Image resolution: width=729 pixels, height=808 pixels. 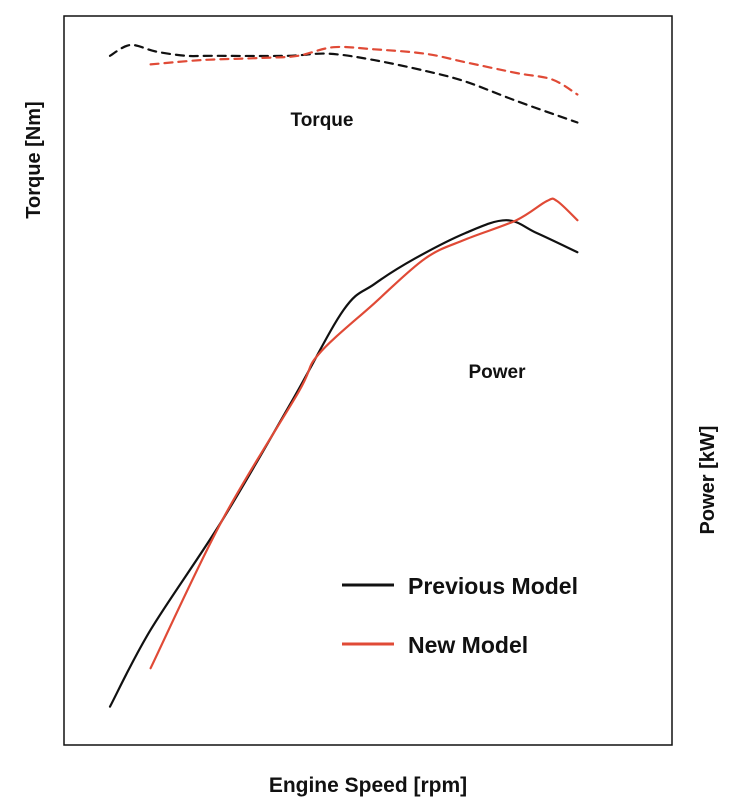 I want to click on torque-curve-new-model, so click(x=364, y=70).